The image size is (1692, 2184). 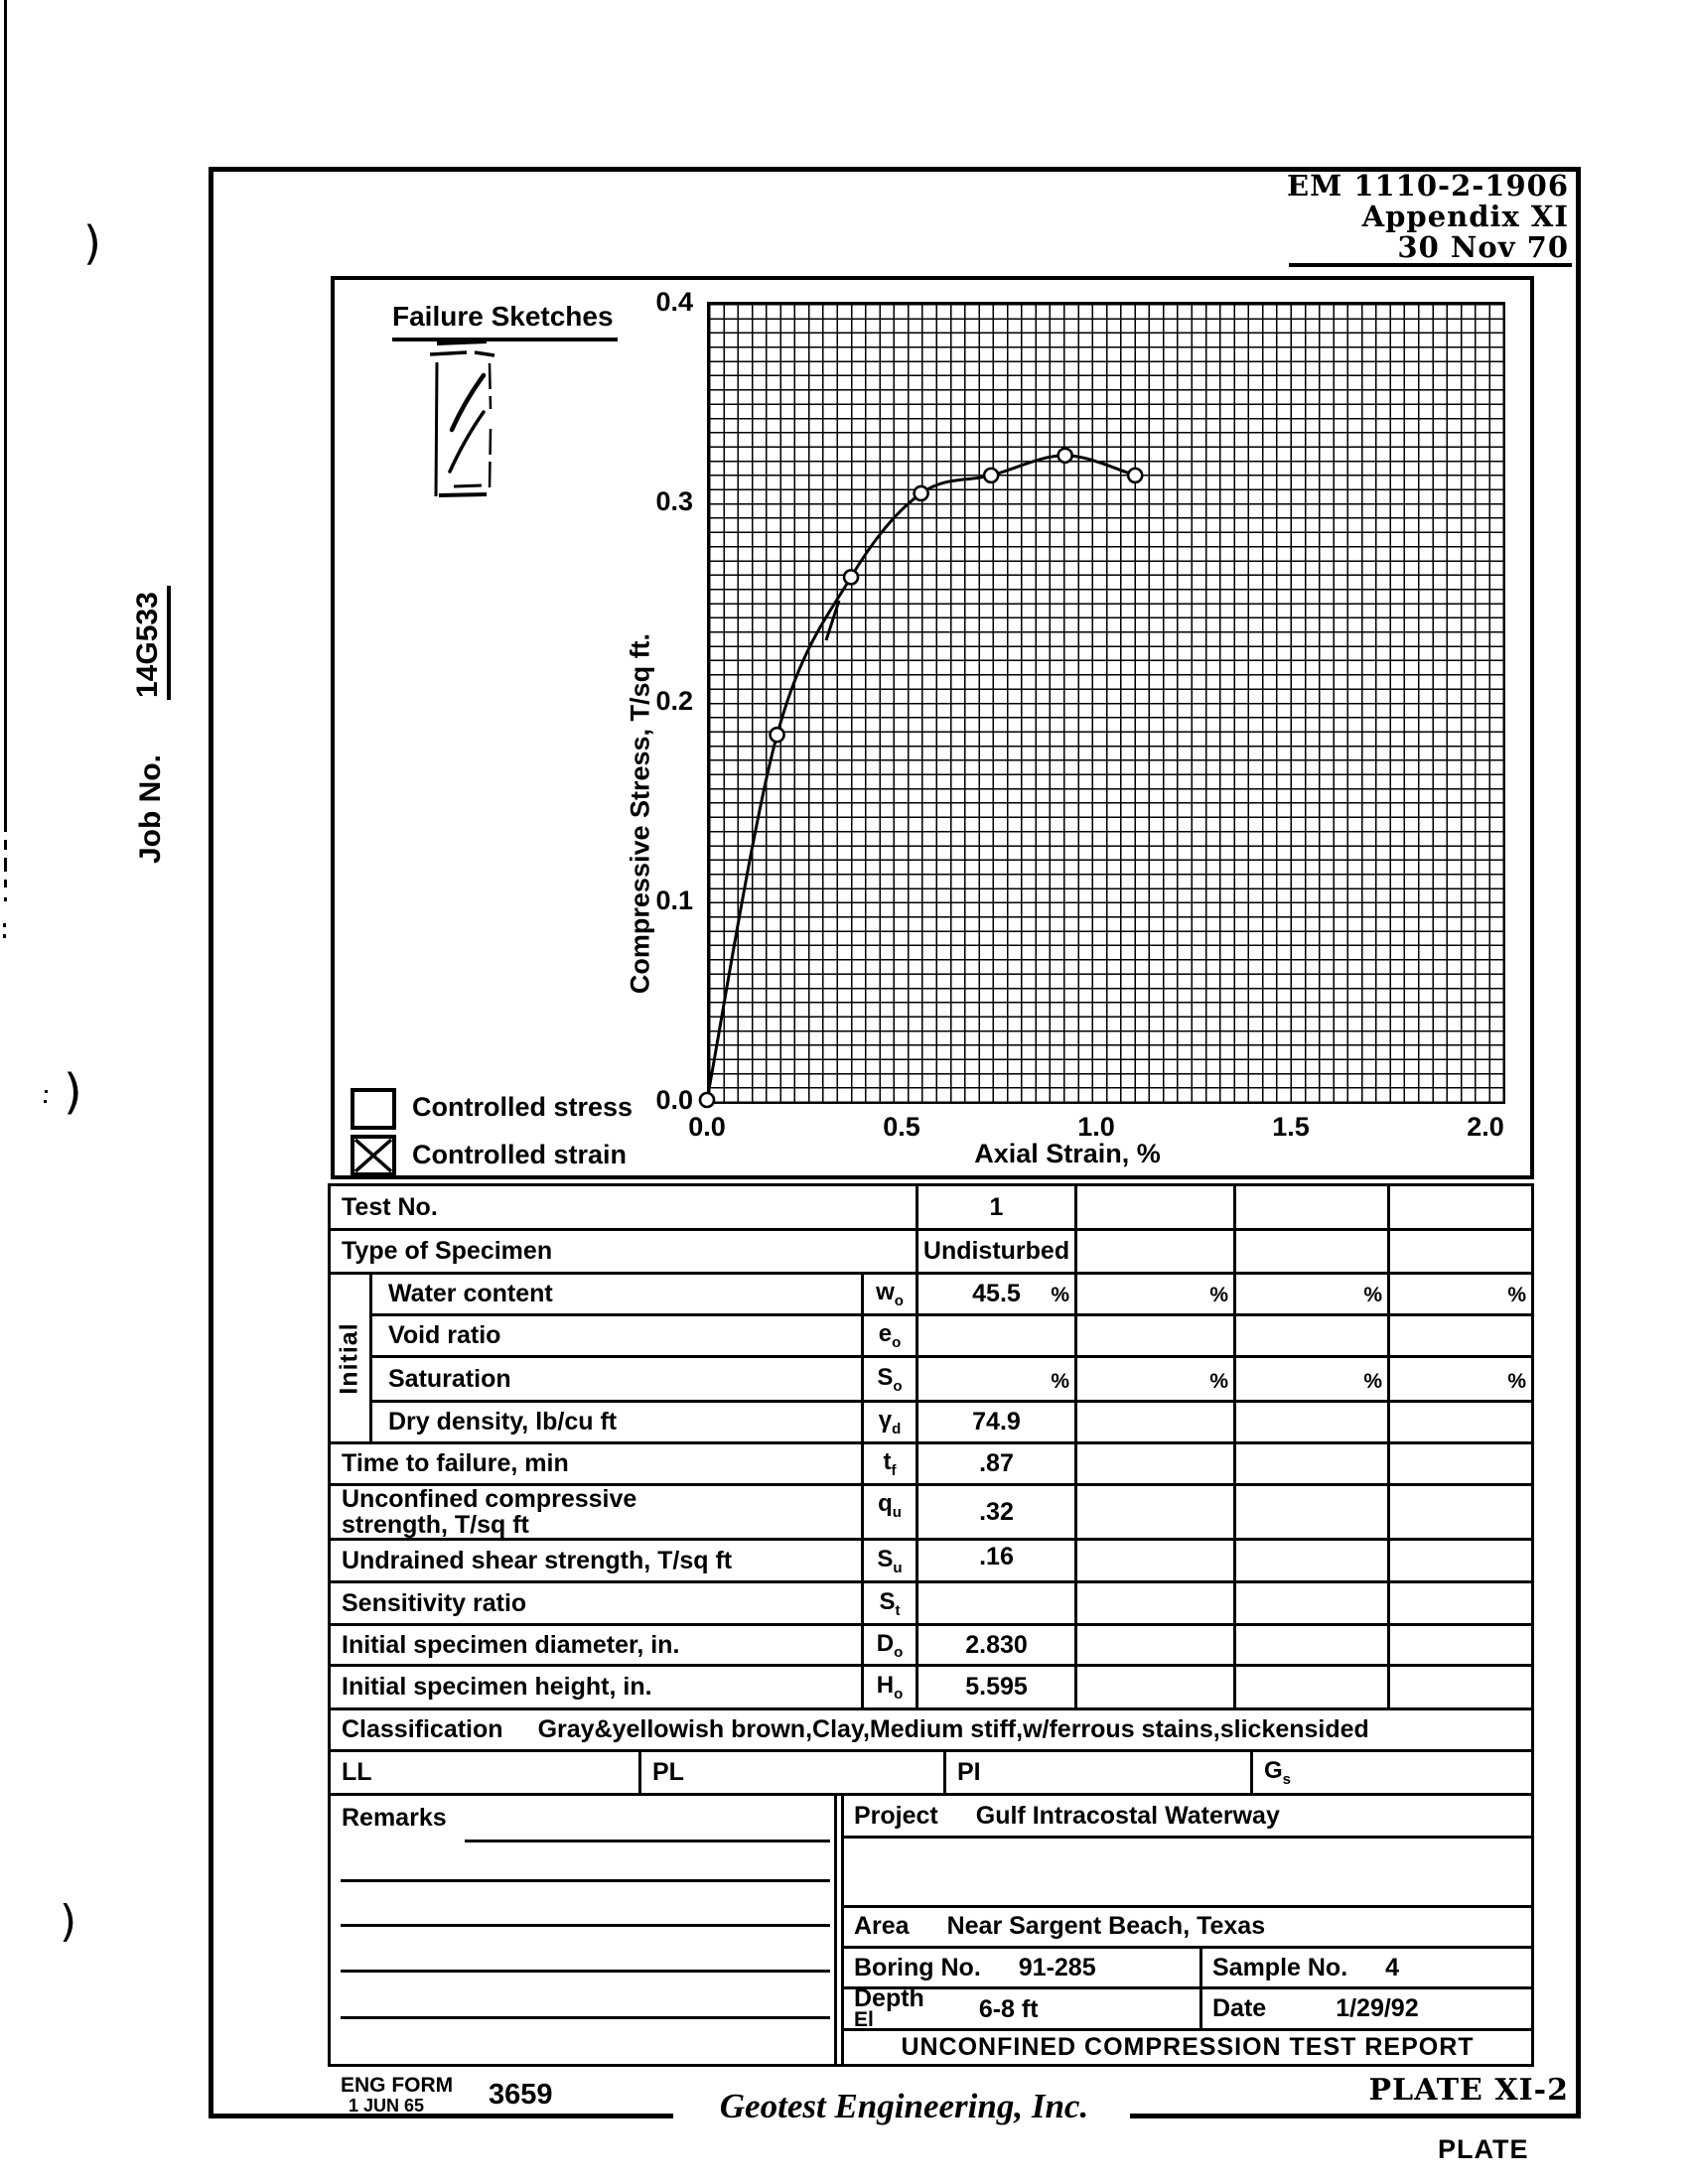 I want to click on table-row-test-no: Test No. 1, so click(x=931, y=1207).